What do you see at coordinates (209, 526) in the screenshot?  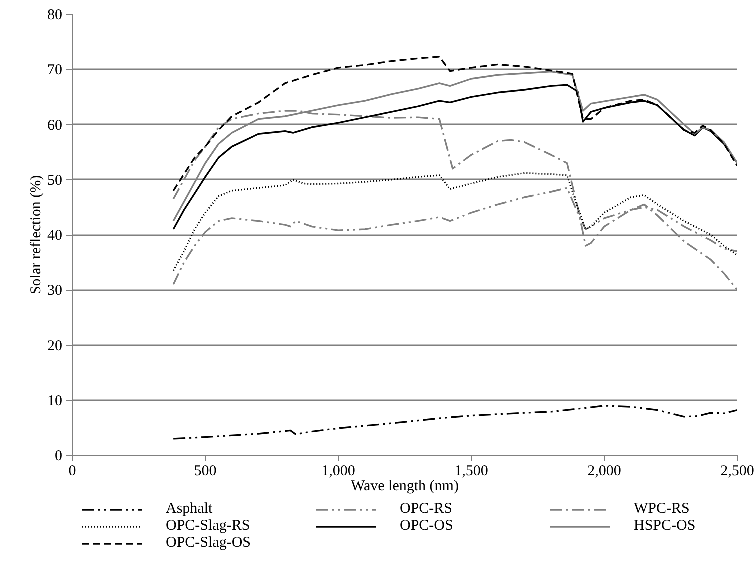 I see `legend-label: OPC-Slag-RS` at bounding box center [209, 526].